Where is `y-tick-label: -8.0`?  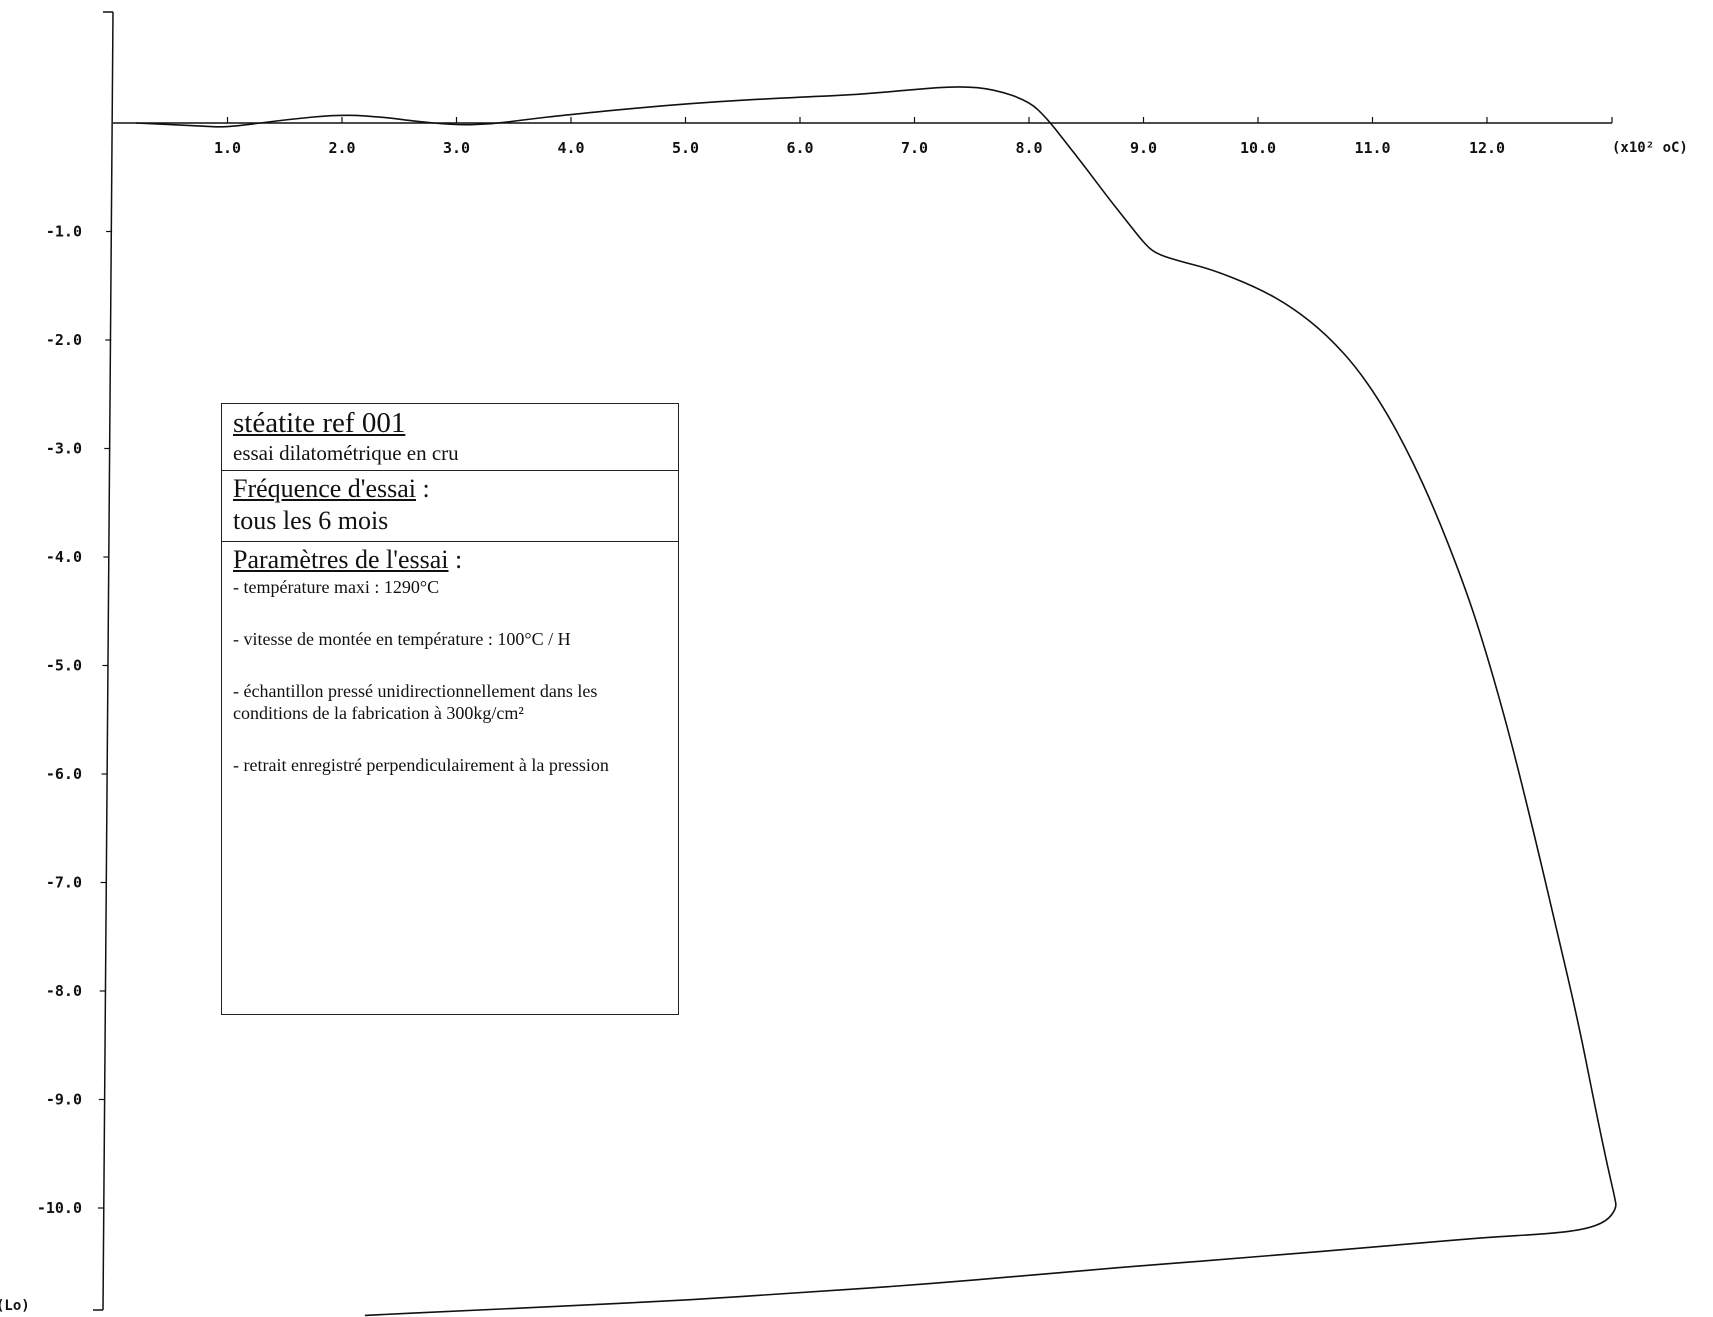 y-tick-label: -8.0 is located at coordinates (64, 991).